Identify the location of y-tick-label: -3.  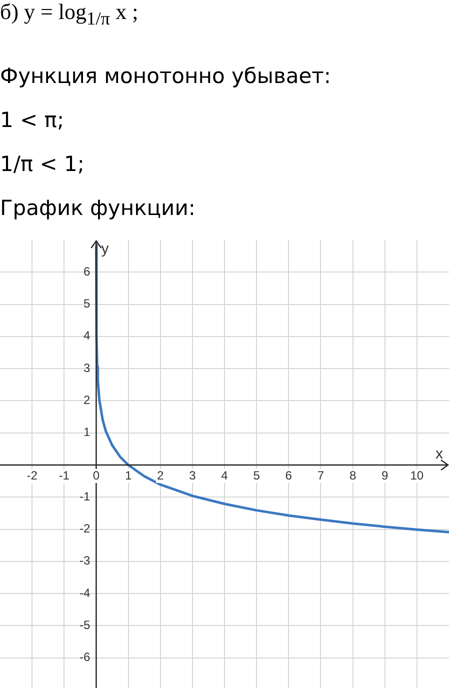
(85, 561).